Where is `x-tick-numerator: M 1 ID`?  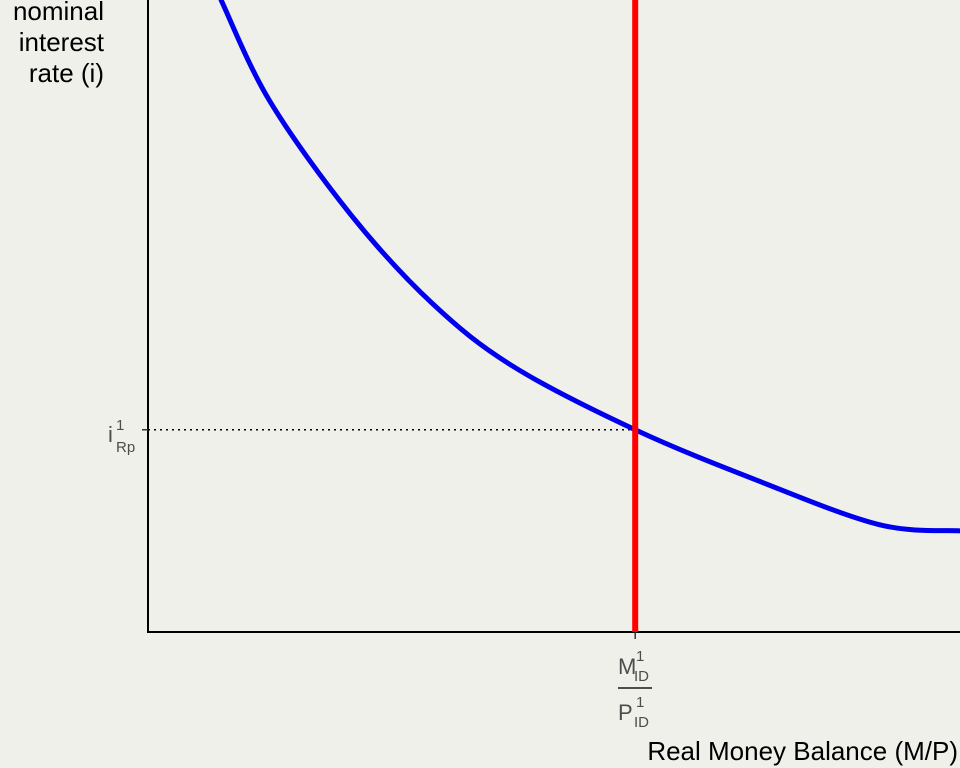 x-tick-numerator: M 1 ID is located at coordinates (635, 666).